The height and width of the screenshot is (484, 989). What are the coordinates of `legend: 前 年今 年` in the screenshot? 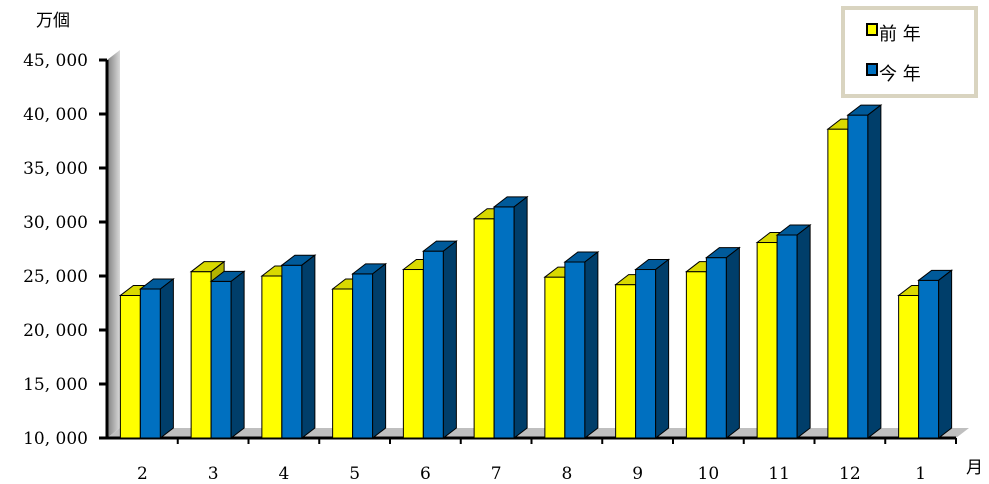 It's located at (909, 52).